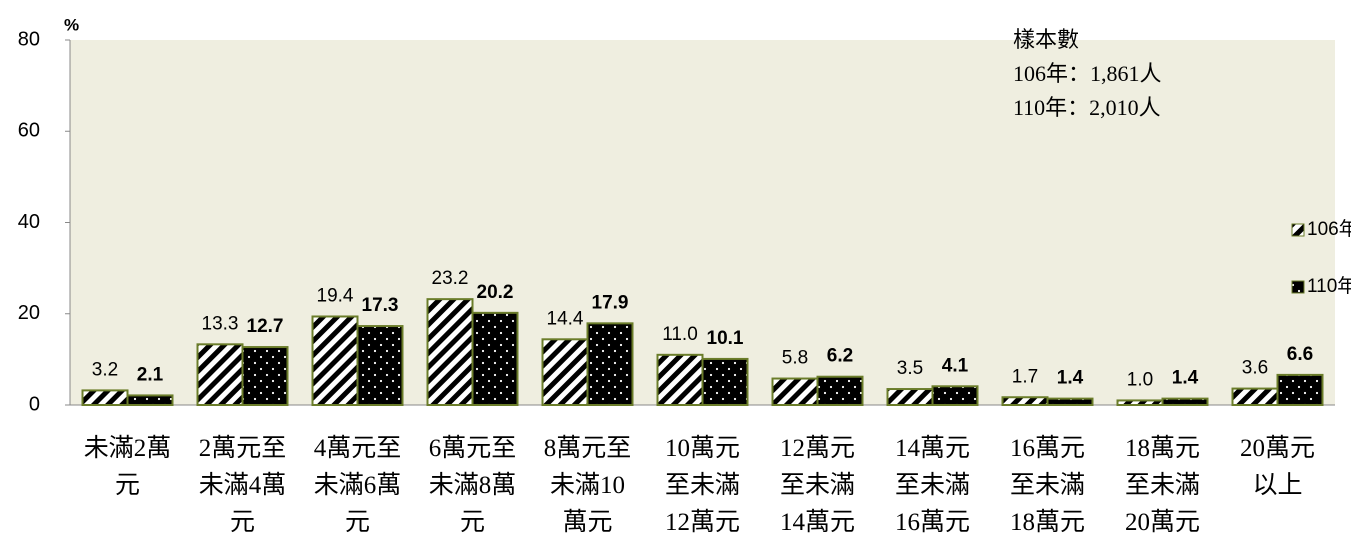 The width and height of the screenshot is (1351, 540). I want to click on data-label: 19.4, so click(335, 296).